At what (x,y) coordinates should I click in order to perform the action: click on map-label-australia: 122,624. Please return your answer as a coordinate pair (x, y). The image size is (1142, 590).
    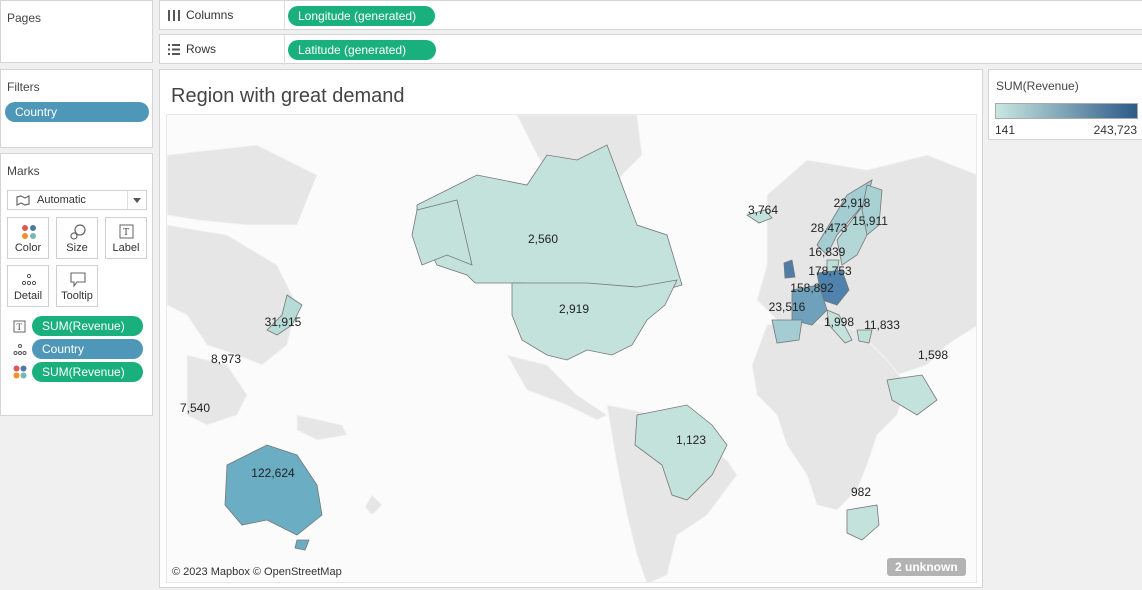
    Looking at the image, I should click on (273, 473).